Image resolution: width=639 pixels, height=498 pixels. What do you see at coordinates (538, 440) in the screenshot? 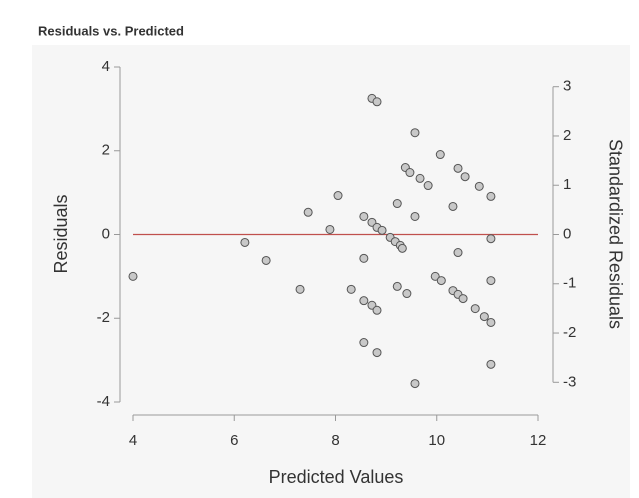
I see `x-tick-label: 12` at bounding box center [538, 440].